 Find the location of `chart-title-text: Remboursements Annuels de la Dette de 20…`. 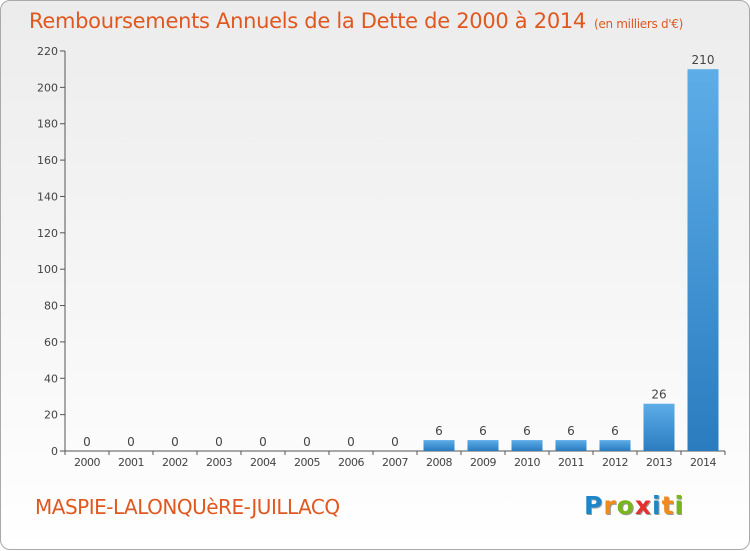

chart-title-text: Remboursements Annuels de la Dette de 20… is located at coordinates (307, 21).